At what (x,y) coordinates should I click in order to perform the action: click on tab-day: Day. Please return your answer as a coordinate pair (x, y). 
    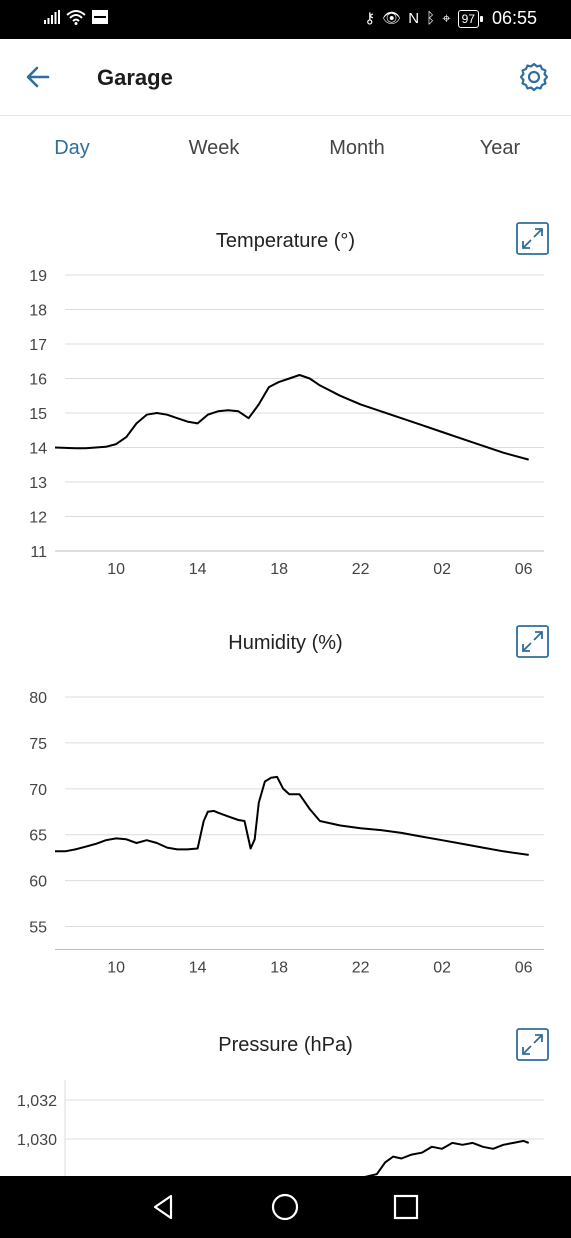
    Looking at the image, I should click on (72, 148).